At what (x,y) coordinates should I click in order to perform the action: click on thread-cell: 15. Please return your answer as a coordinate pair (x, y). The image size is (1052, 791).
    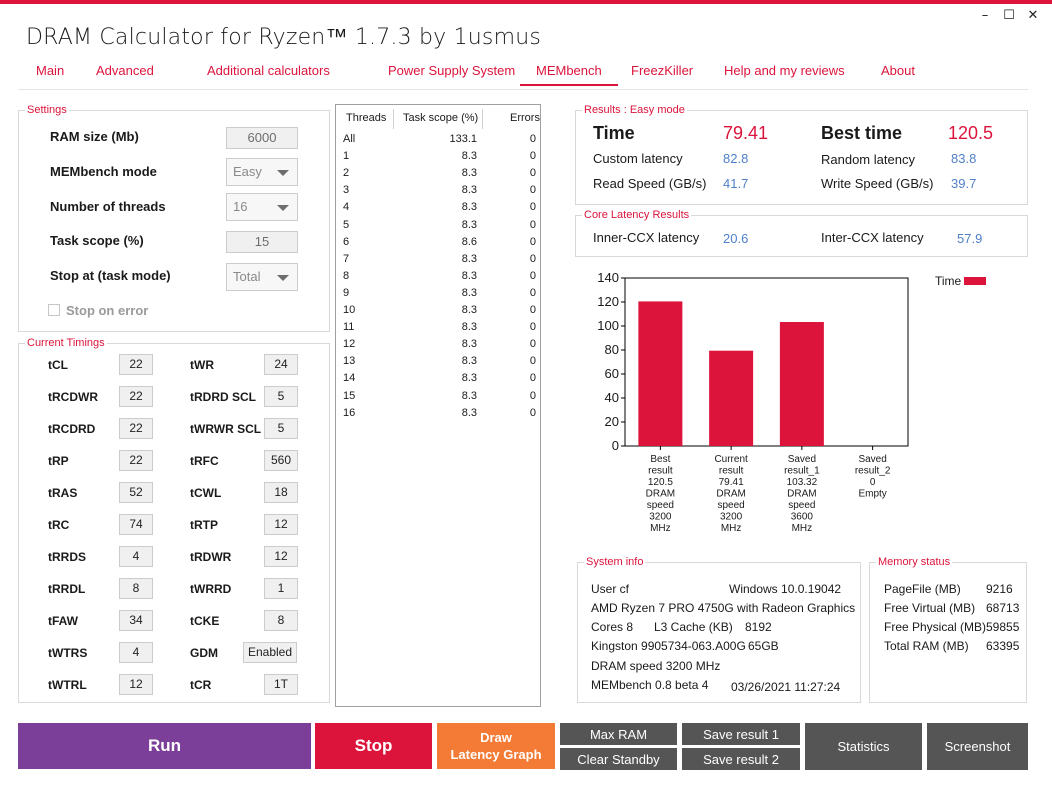
    Looking at the image, I should click on (349, 395).